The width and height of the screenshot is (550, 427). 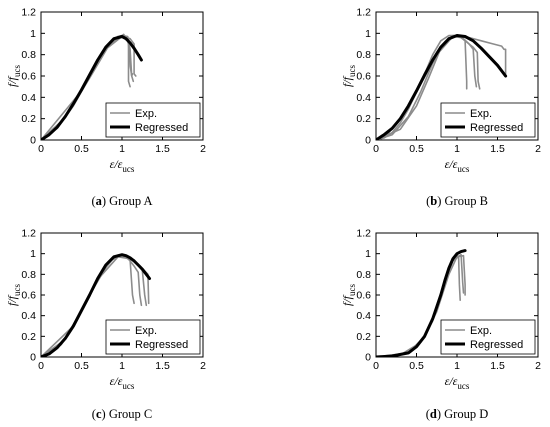 I want to click on caption-label: (b), so click(x=433, y=201).